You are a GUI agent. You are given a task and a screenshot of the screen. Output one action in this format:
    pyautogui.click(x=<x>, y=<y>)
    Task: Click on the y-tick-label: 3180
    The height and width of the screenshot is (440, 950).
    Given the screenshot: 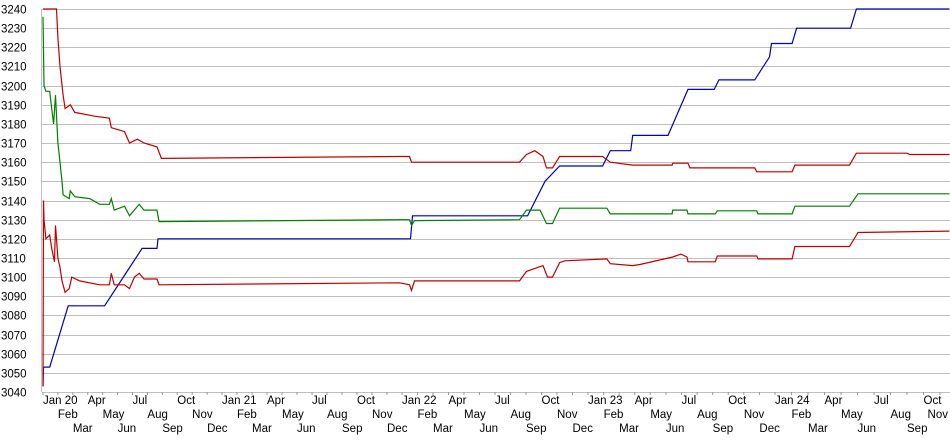 What is the action you would take?
    pyautogui.click(x=14, y=126)
    